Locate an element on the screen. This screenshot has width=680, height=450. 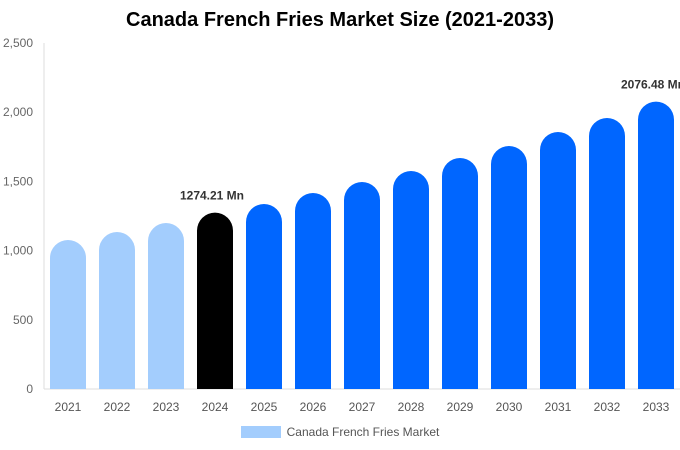
y-tick-label: 2,000 is located at coordinates (18, 112).